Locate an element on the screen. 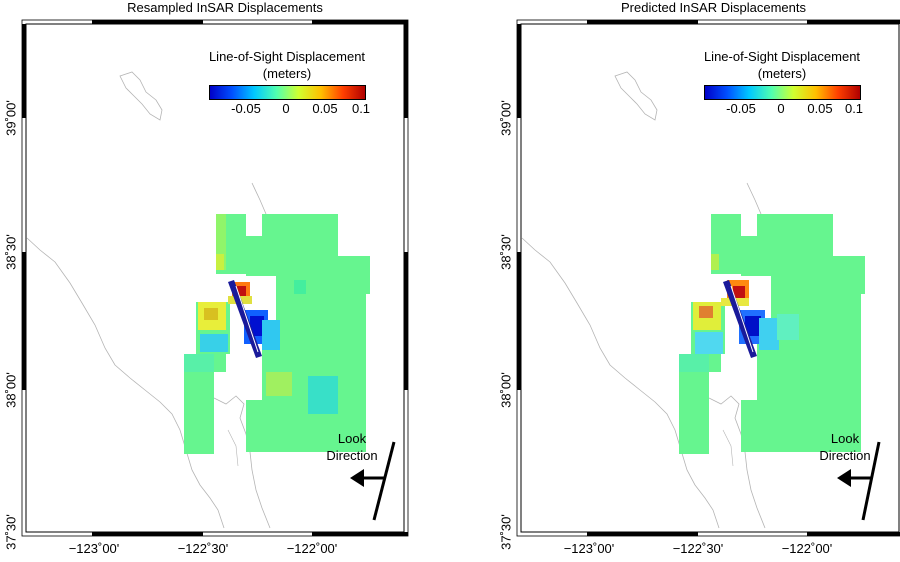  panel-title: Predicted InSAR Displacements is located at coordinates (713, 7).